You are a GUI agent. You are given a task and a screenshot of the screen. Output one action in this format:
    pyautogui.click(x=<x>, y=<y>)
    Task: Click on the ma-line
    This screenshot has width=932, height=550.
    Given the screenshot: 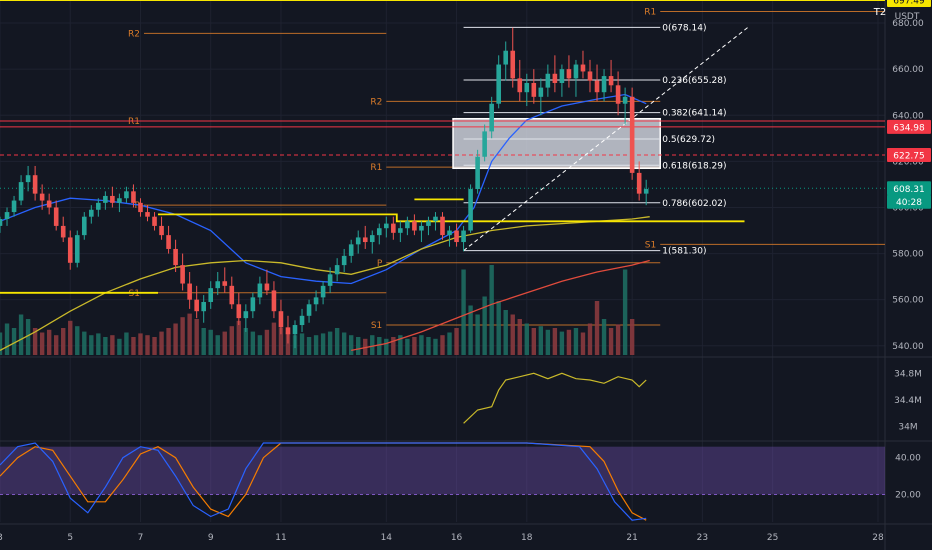 What is the action you would take?
    pyautogui.click(x=500, y=305)
    